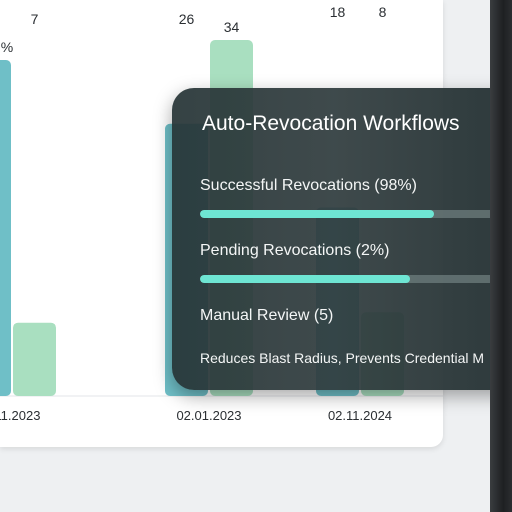 Image resolution: width=512 pixels, height=512 pixels. What do you see at coordinates (308, 185) in the screenshot?
I see `successful-revocations-label: Successful Revocations (98%)` at bounding box center [308, 185].